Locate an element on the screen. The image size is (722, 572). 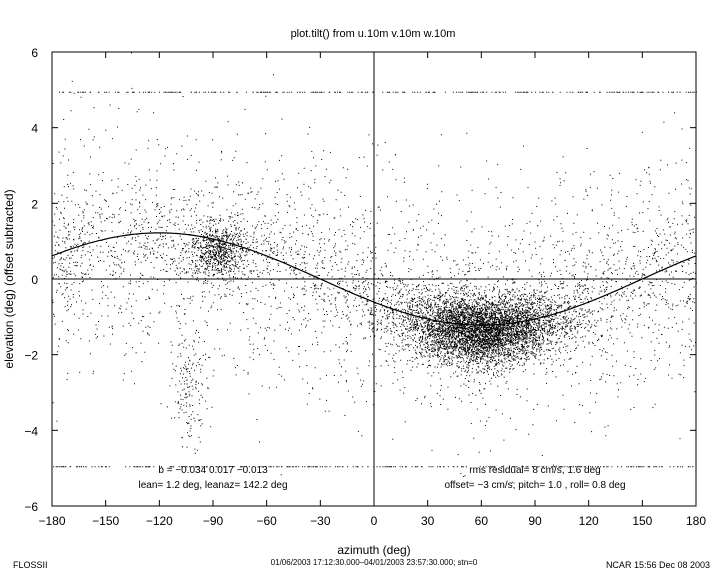
y-tick-label: 0 is located at coordinates (34, 280).